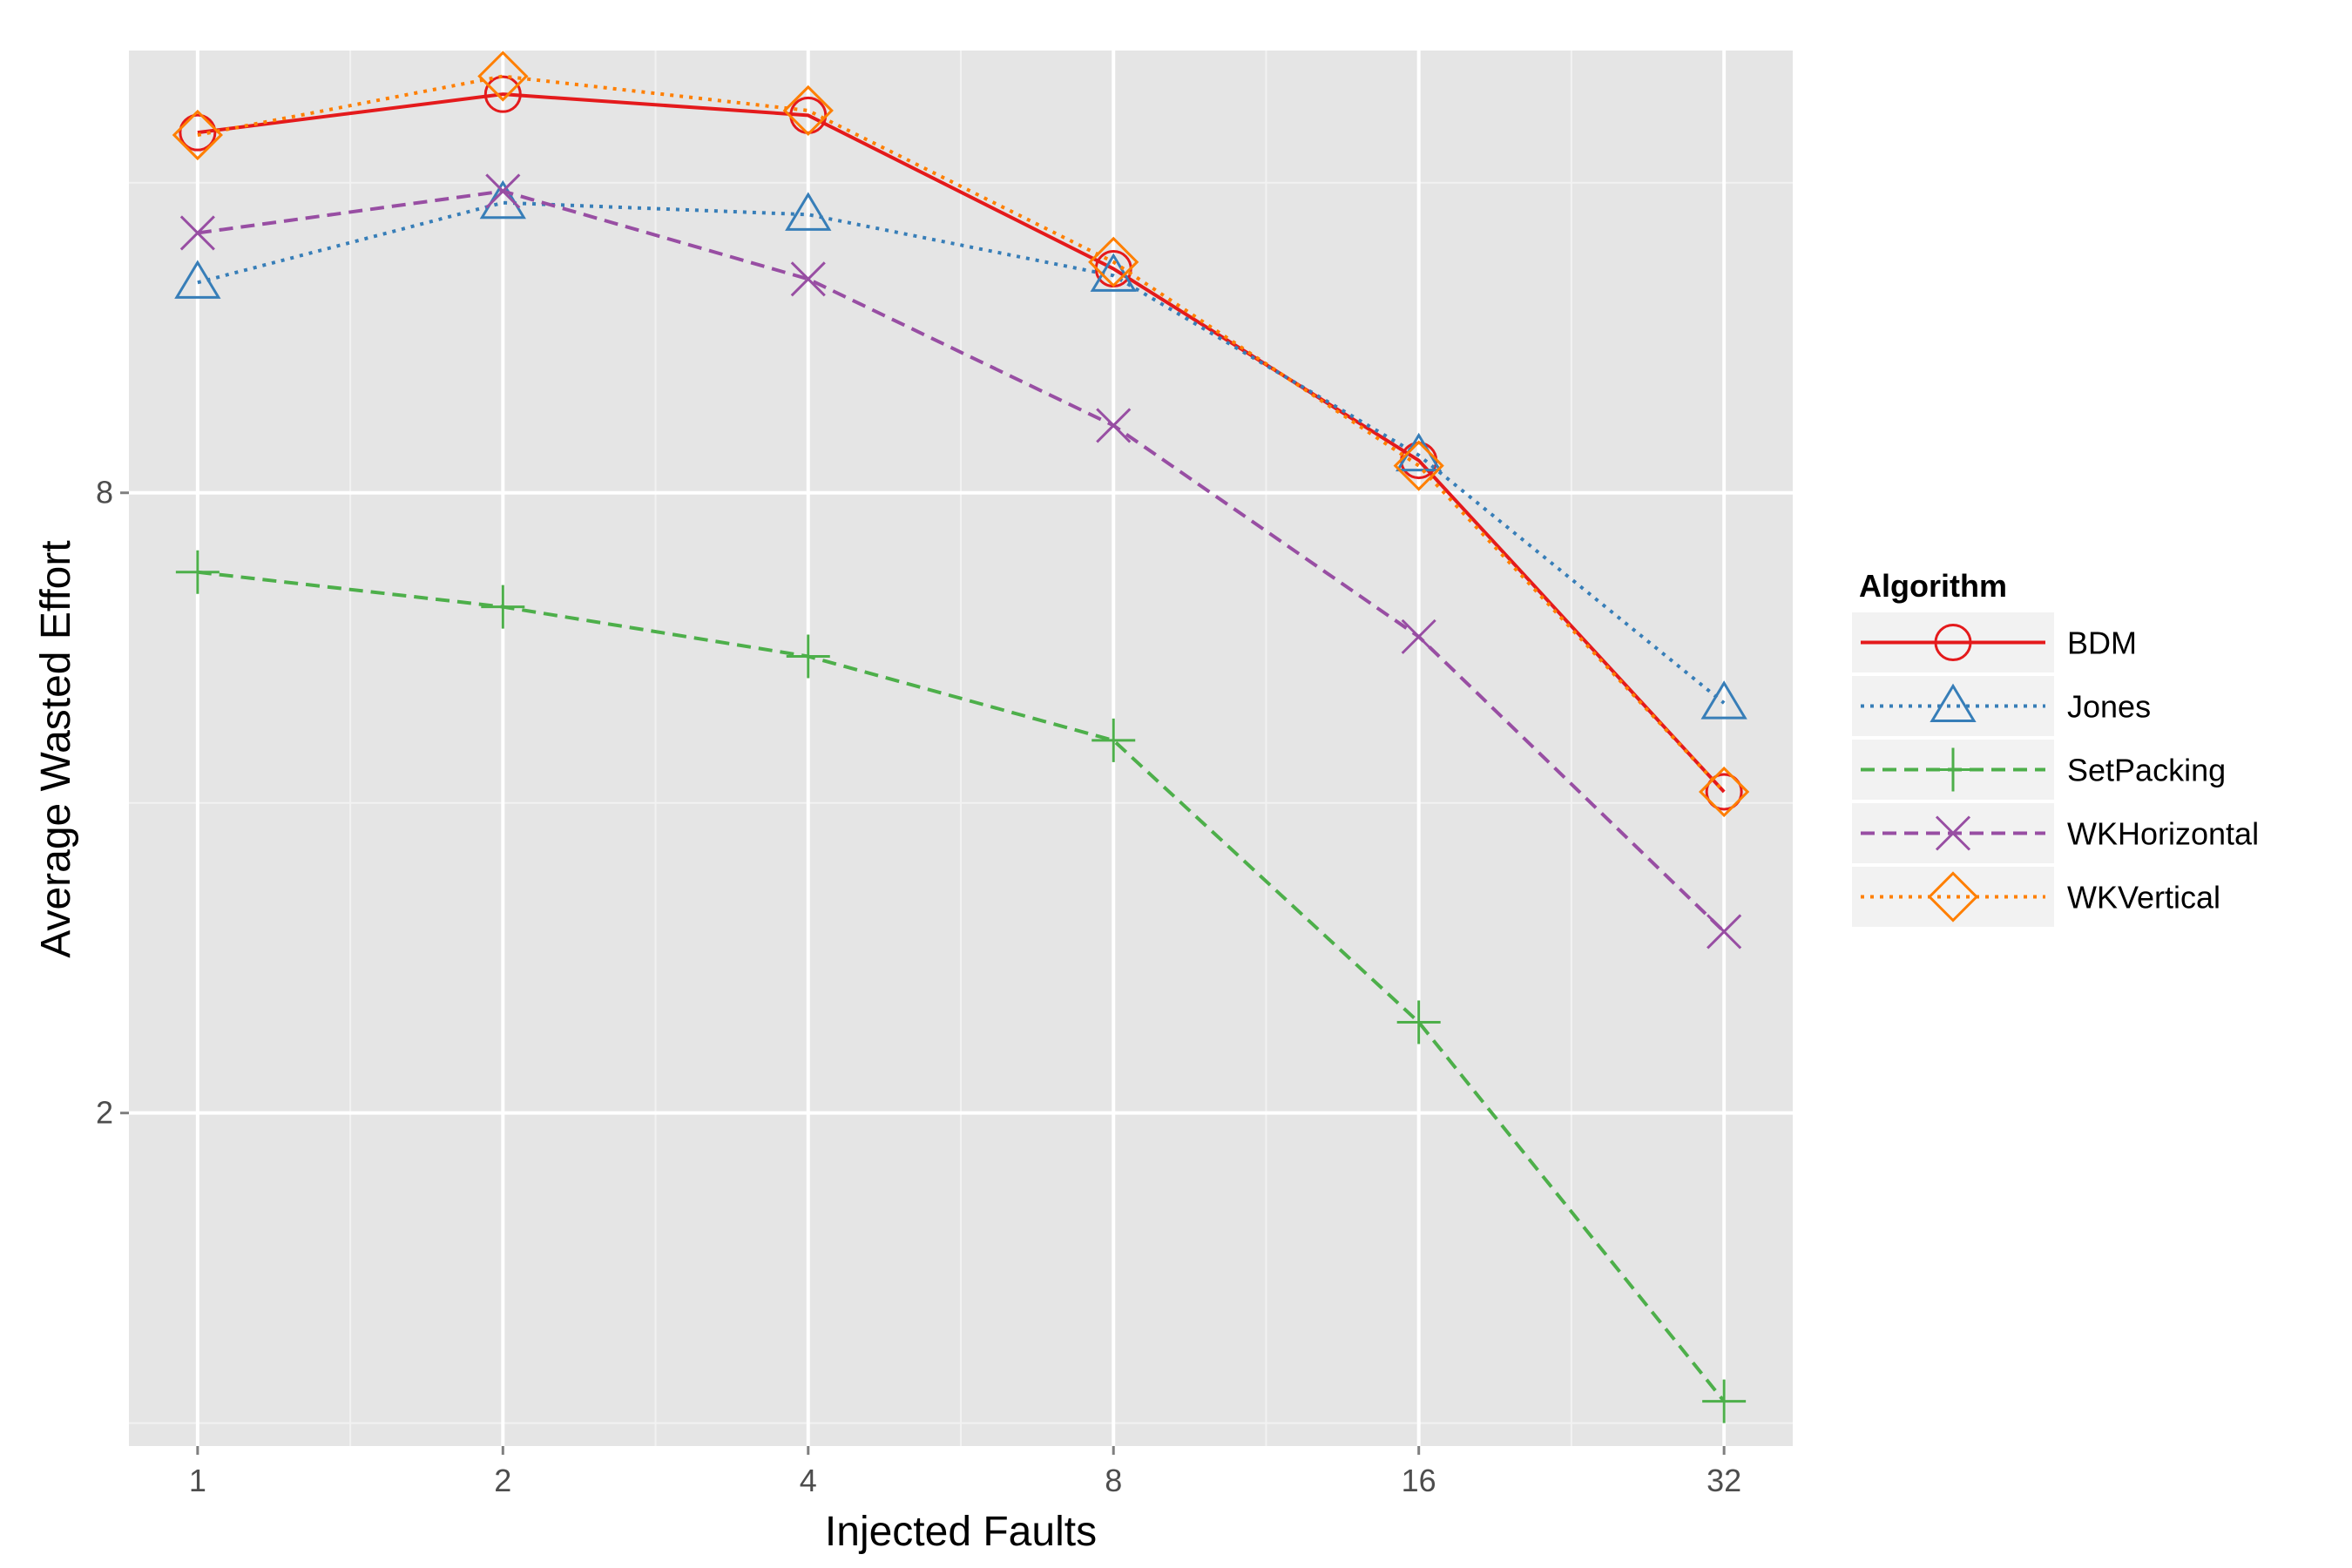 This screenshot has height=1568, width=2352. Describe the element at coordinates (965, 1472) in the screenshot. I see `x-axis: 1 2 4 8 16 32` at that location.